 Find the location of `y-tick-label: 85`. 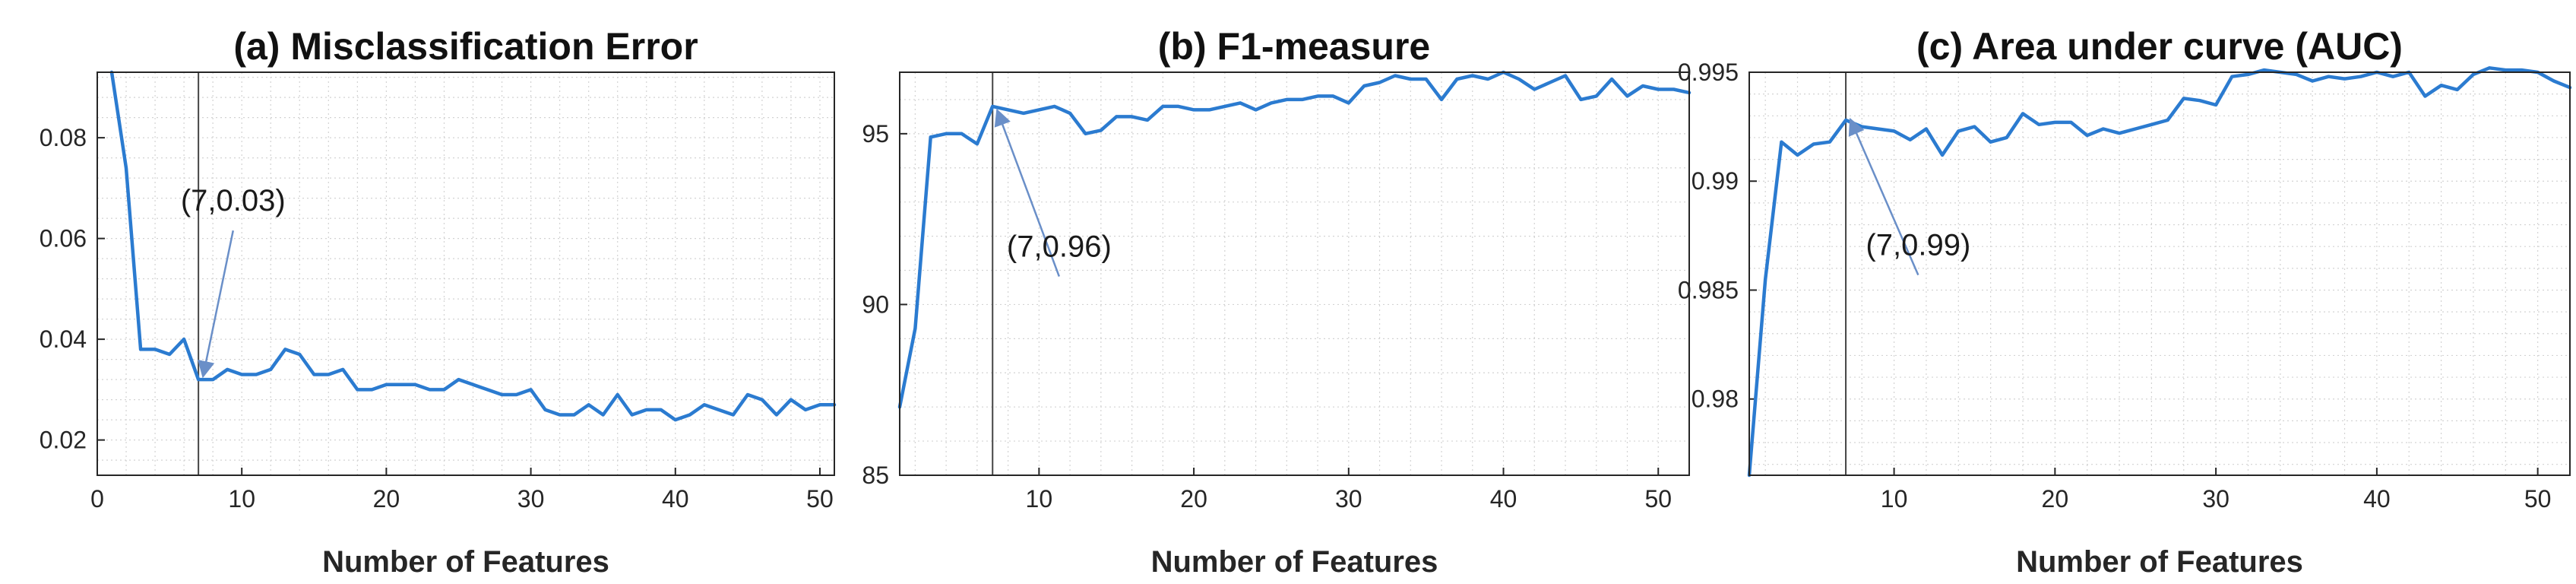

y-tick-label: 85 is located at coordinates (875, 475).